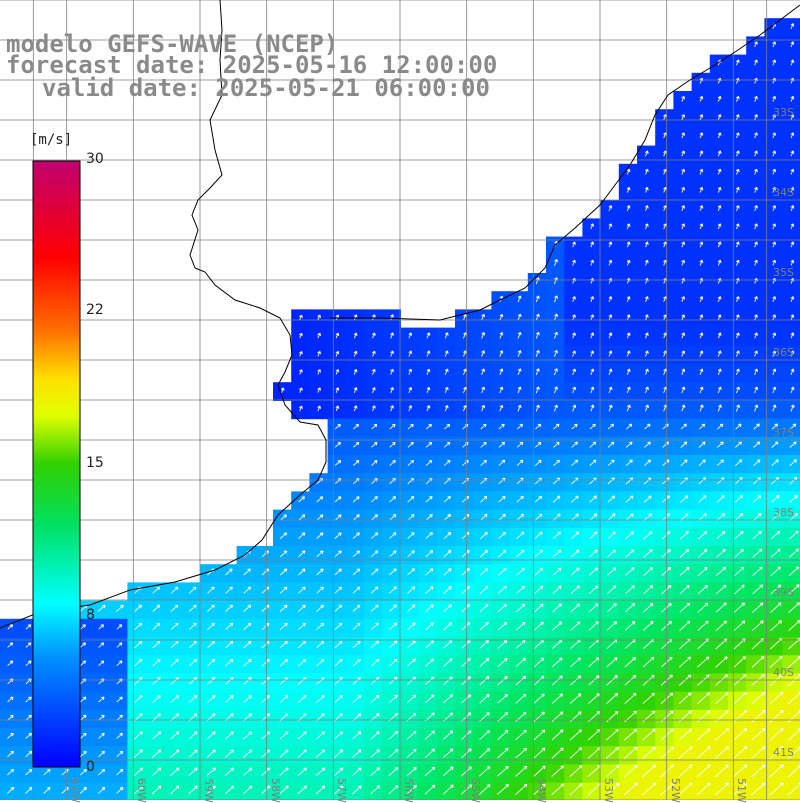 The height and width of the screenshot is (803, 800). What do you see at coordinates (783, 592) in the screenshot?
I see `latitude-label: 39S` at bounding box center [783, 592].